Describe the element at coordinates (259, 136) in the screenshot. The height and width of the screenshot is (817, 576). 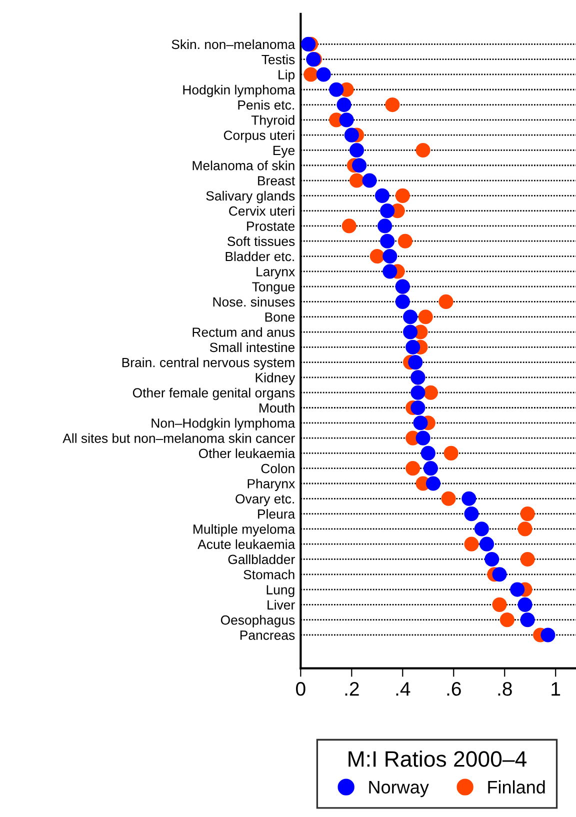
I see `y-tick-label: Corpus uteri` at that location.